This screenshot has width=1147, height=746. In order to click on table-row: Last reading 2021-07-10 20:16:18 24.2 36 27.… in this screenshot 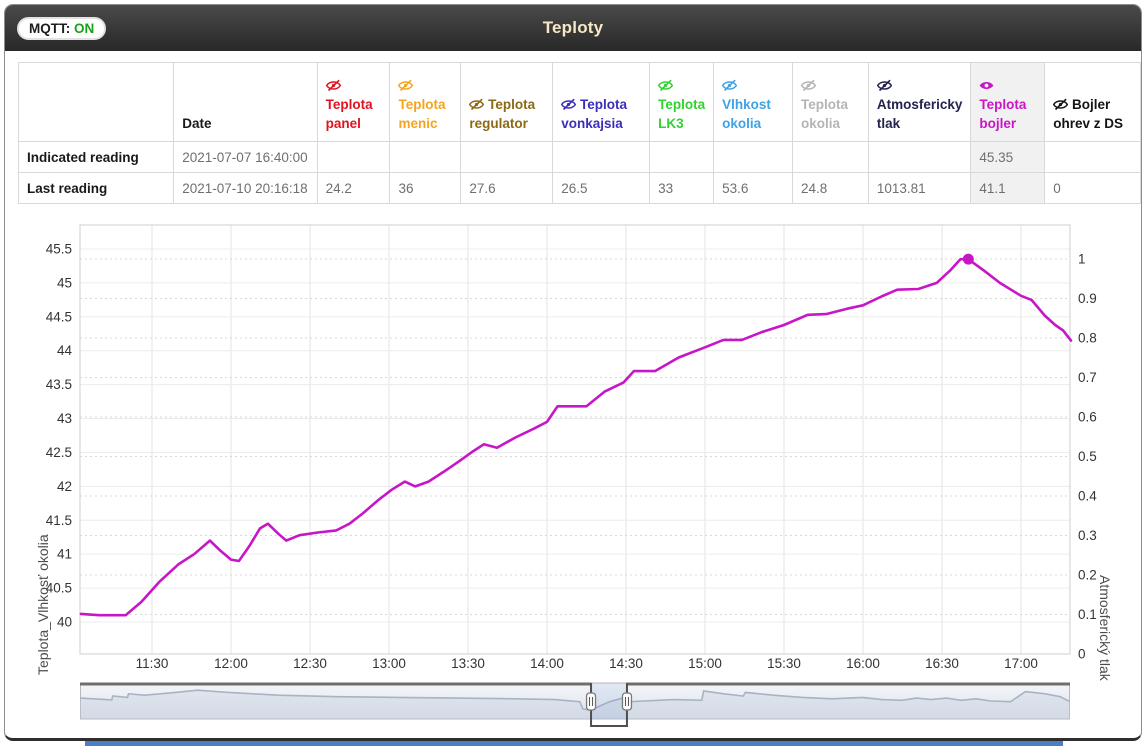, I will do `click(579, 188)`.